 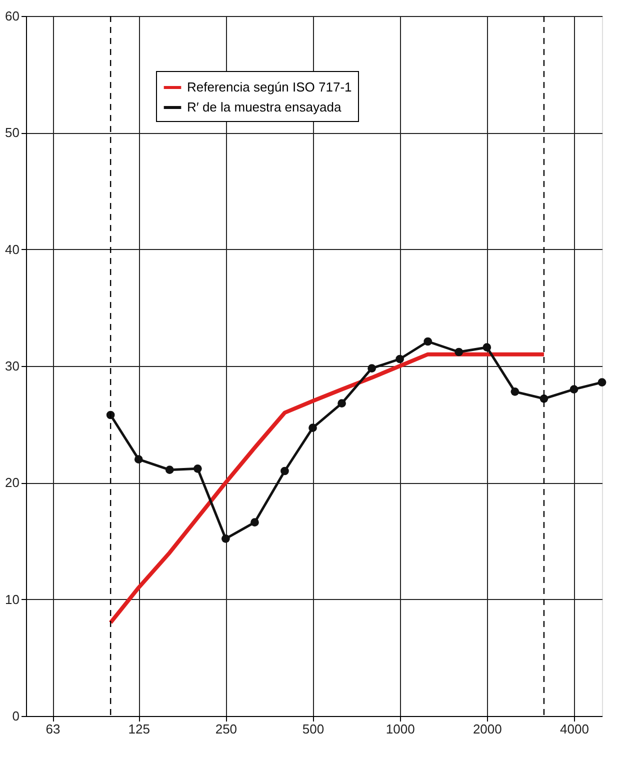 I want to click on x-tick-label: 2000, so click(x=487, y=729).